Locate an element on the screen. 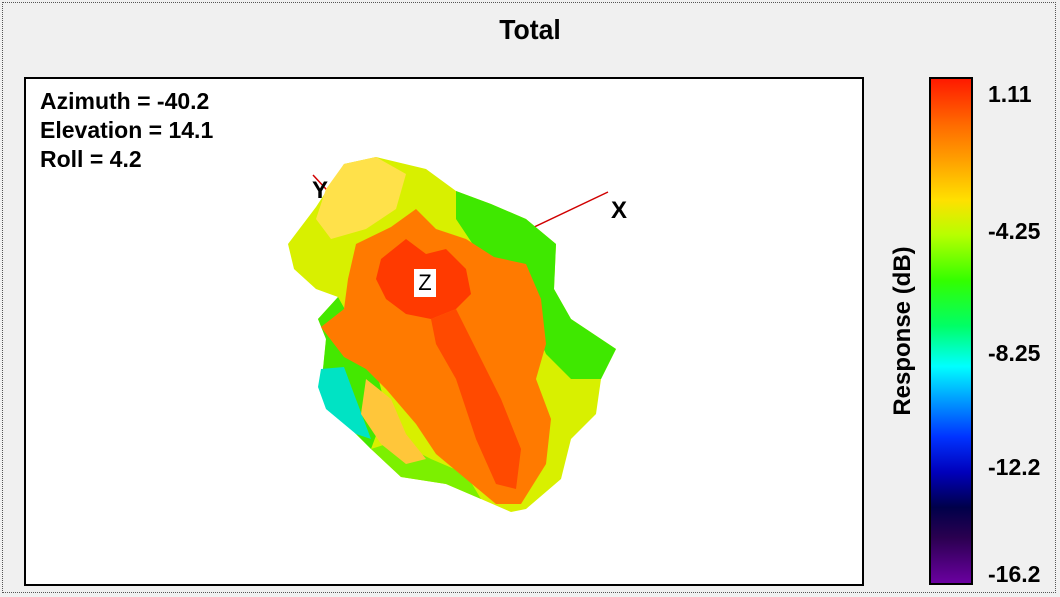  colorbar-tick-max: 1.11 is located at coordinates (1010, 94).